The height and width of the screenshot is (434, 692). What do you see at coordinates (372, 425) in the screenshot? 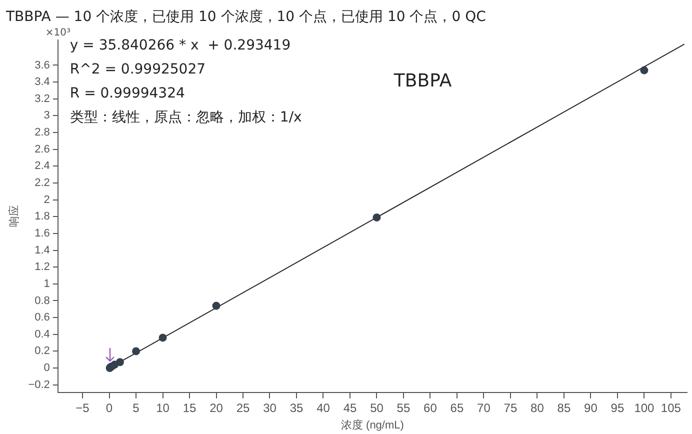
I see `x-axis-title: 浓度 (ng/mL)` at bounding box center [372, 425].